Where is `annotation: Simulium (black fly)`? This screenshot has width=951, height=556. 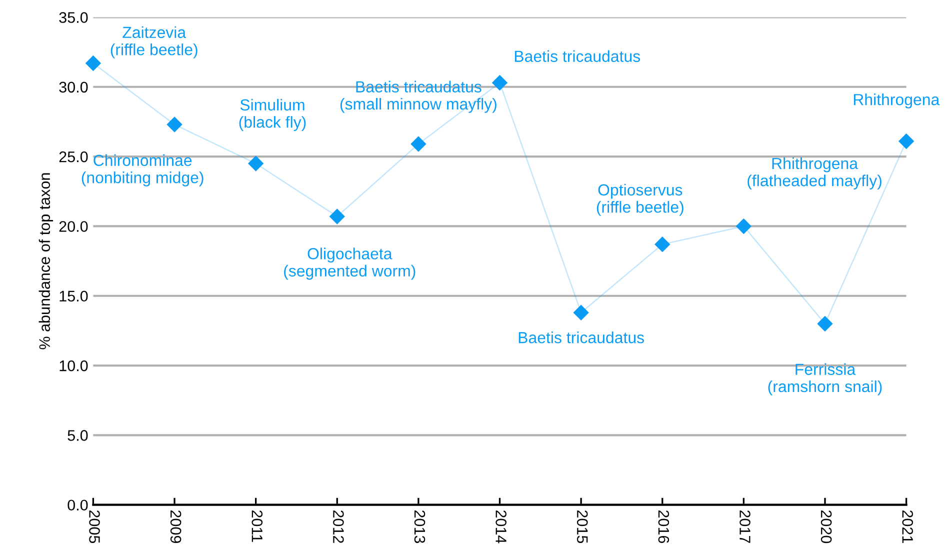
annotation: Simulium (black fly) is located at coordinates (272, 114).